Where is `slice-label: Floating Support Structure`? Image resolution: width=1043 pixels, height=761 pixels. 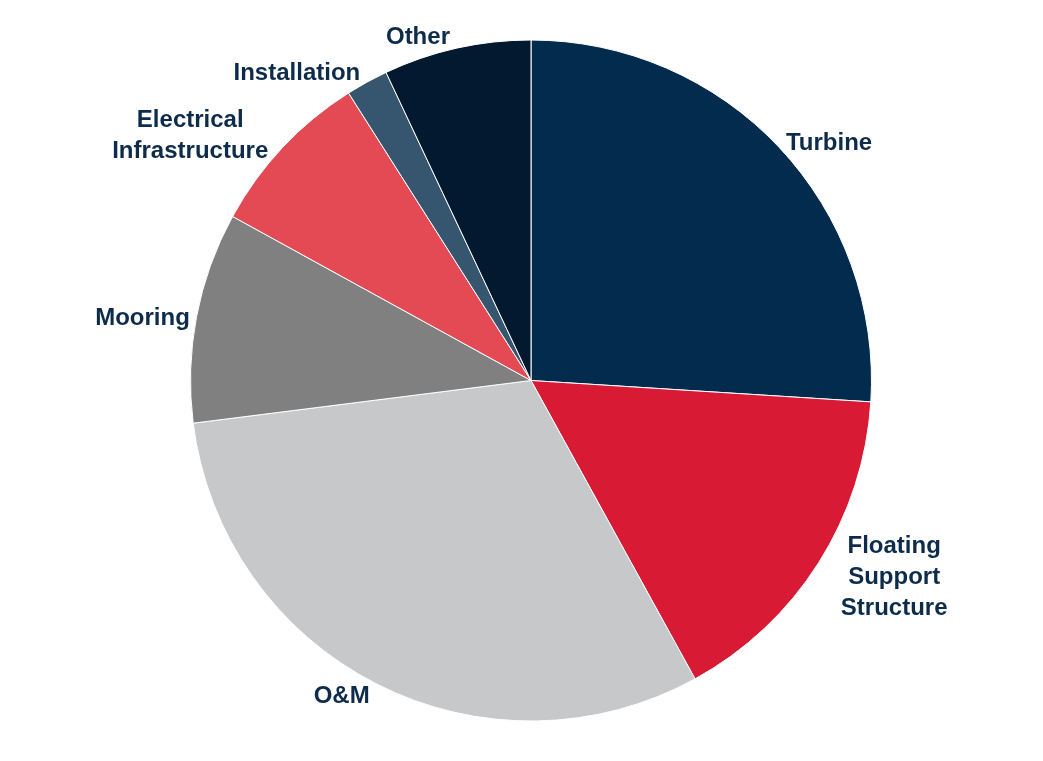
slice-label: Floating Support Structure is located at coordinates (894, 576).